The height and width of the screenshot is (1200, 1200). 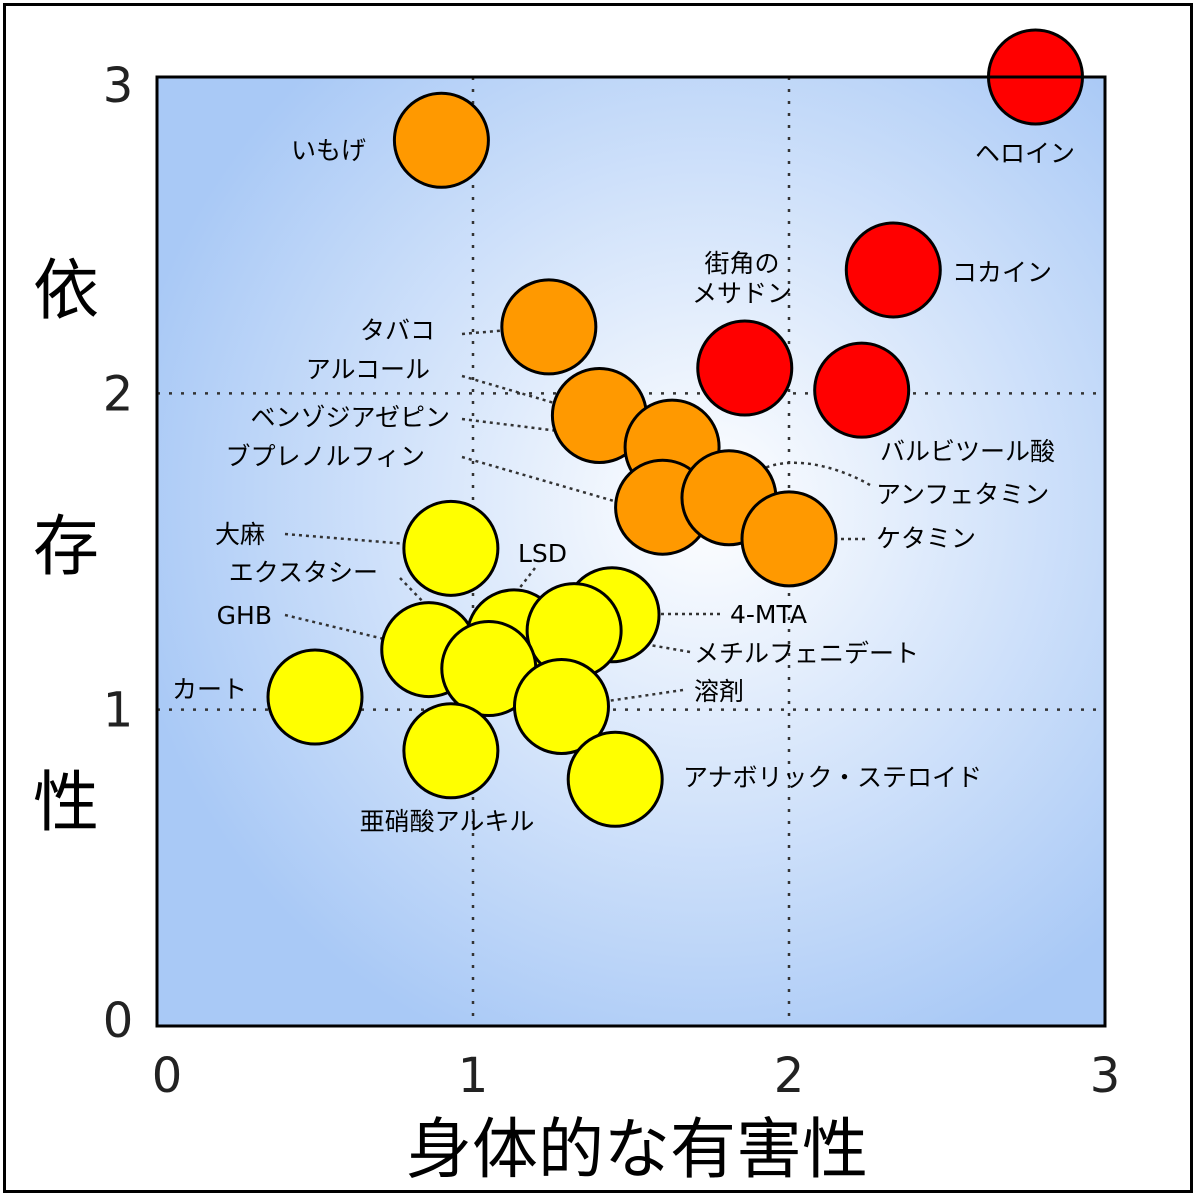 What do you see at coordinates (967, 451) in the screenshot?
I see `point-label: バルビツール酸` at bounding box center [967, 451].